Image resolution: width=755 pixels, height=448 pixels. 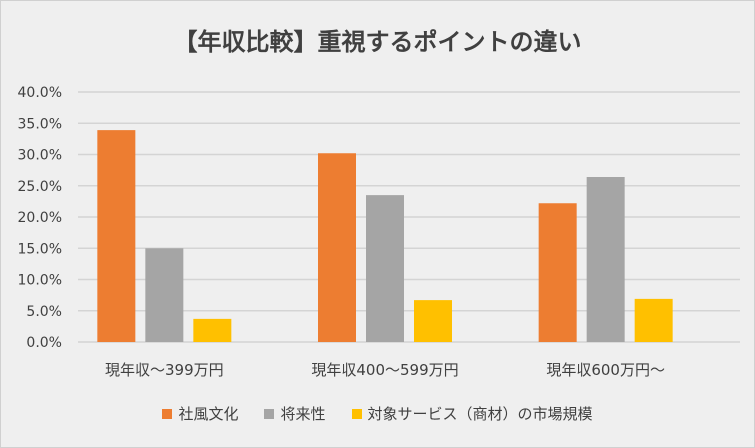 What do you see at coordinates (605, 370) in the screenshot?
I see `x-tick-label: 現年収600万円～` at bounding box center [605, 370].